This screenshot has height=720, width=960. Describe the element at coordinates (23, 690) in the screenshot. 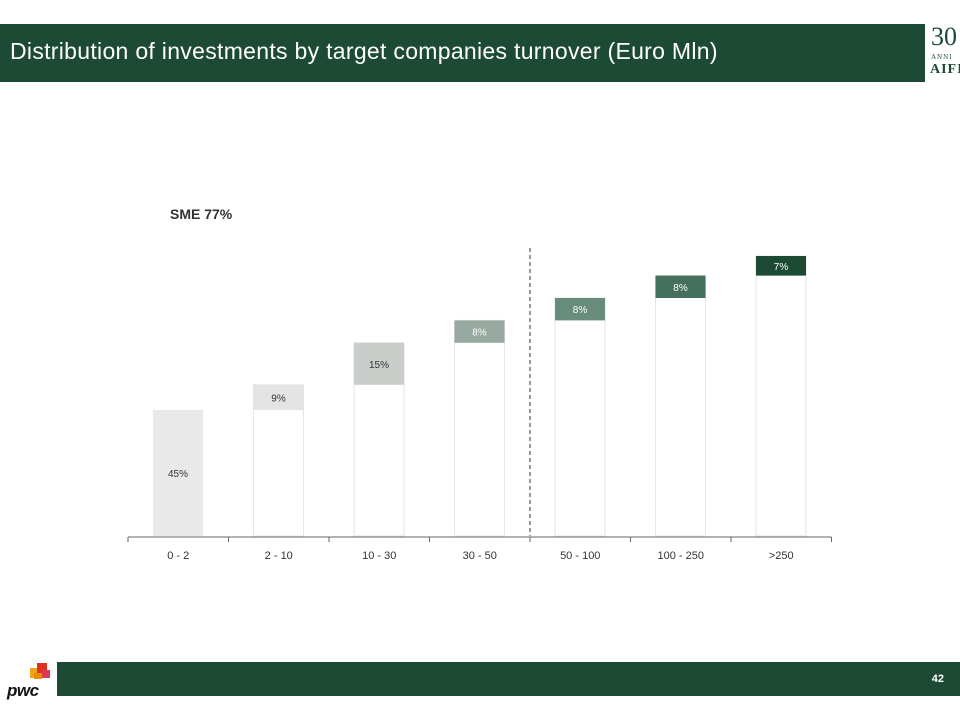

I see `pwc-logo-word: pwc` at that location.